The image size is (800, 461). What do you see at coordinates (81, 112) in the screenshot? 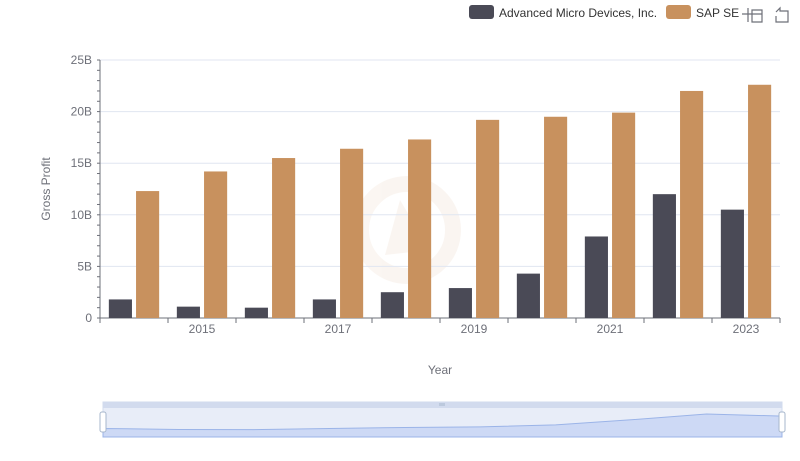
I see `y-tick-label: 20B` at bounding box center [81, 112].